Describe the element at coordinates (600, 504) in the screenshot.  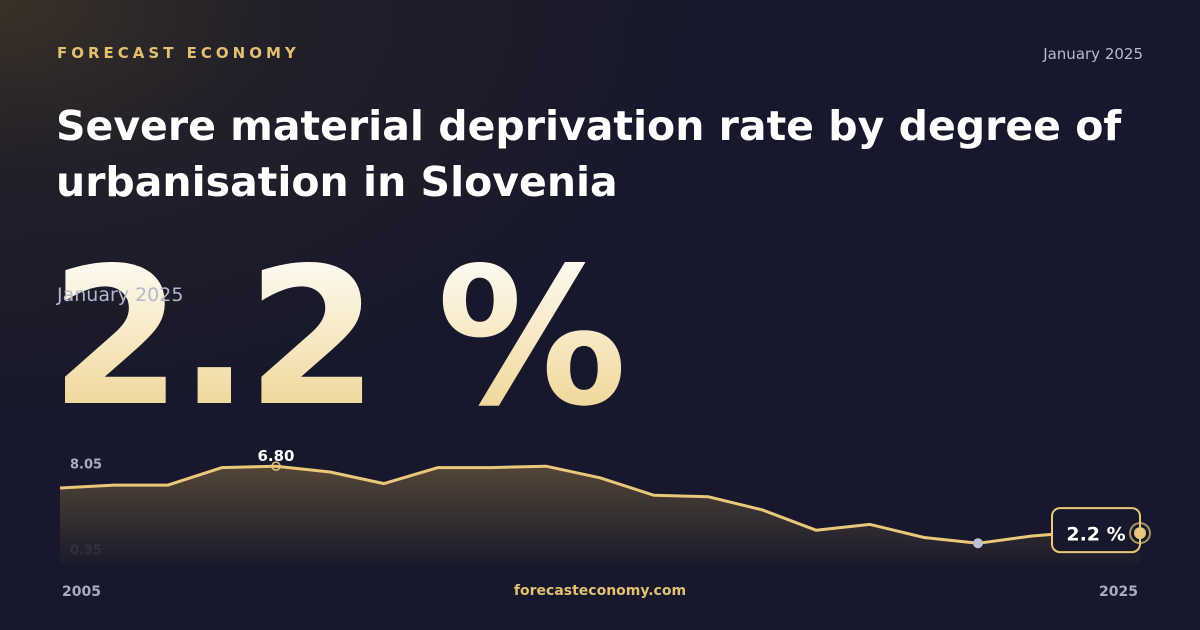
I see `line` at that location.